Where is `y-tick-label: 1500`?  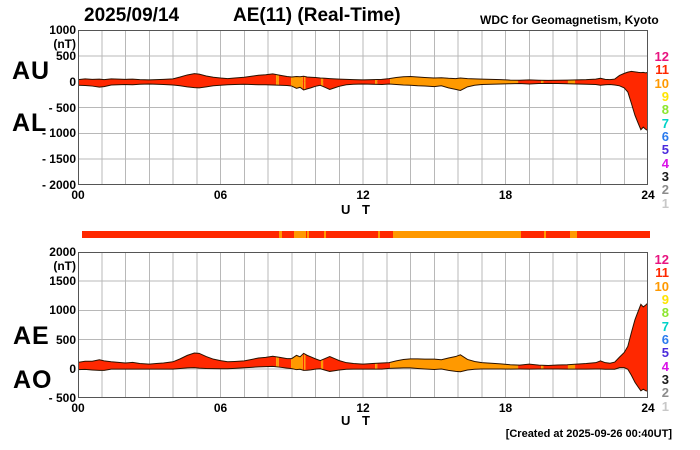
y-tick-label: 1500 is located at coordinates (62, 281).